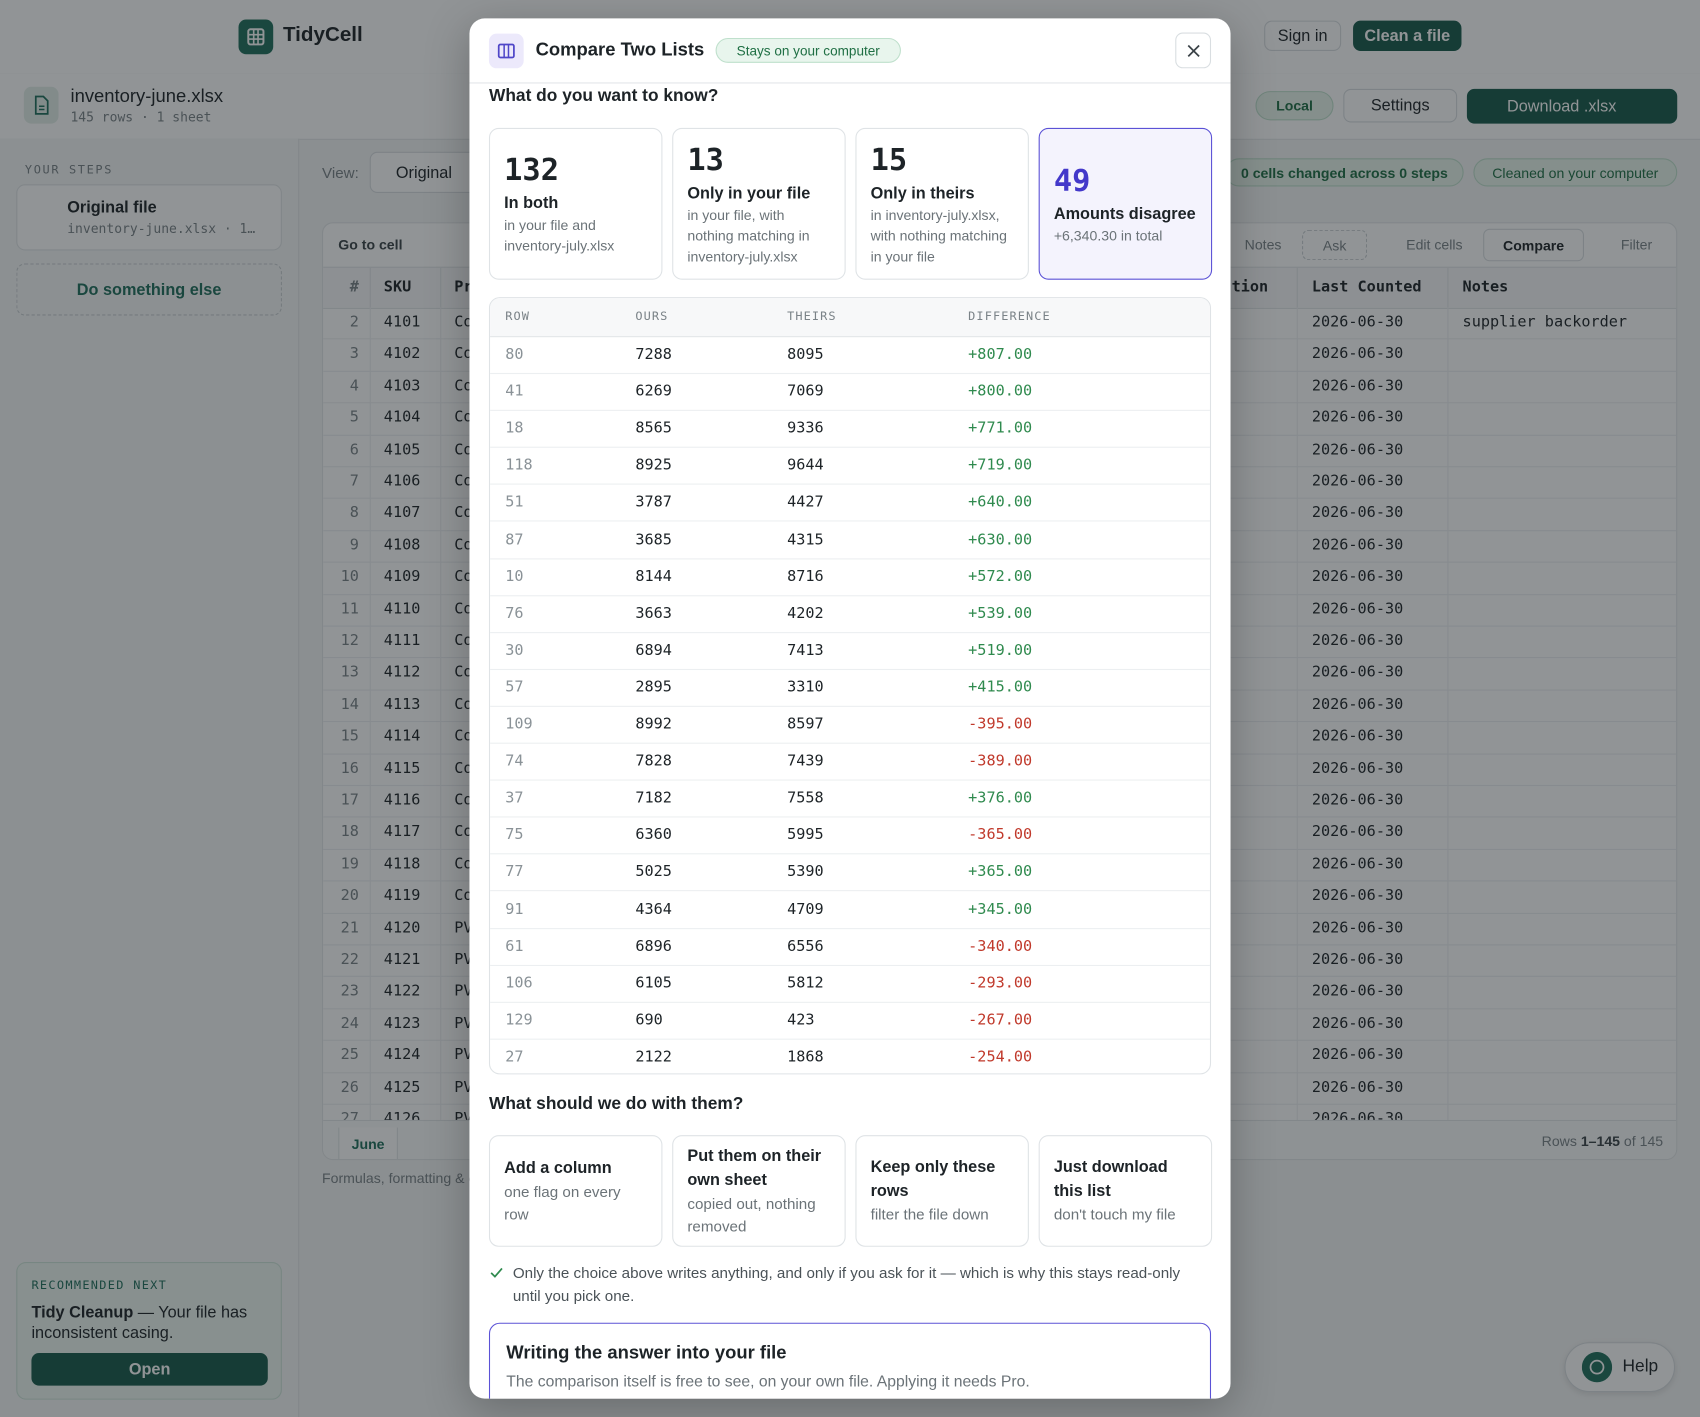  Describe the element at coordinates (1400, 105) in the screenshot. I see `settings-button: Settings` at that location.